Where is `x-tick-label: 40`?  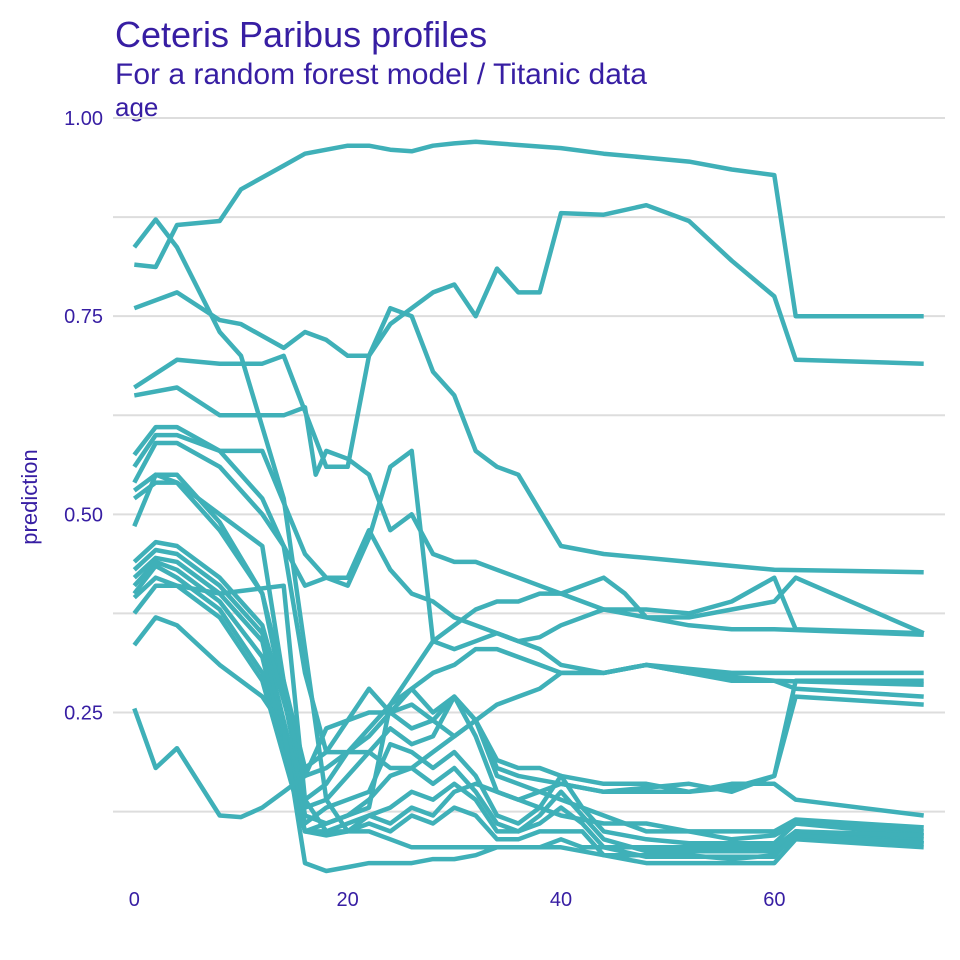 x-tick-label: 40 is located at coordinates (561, 900).